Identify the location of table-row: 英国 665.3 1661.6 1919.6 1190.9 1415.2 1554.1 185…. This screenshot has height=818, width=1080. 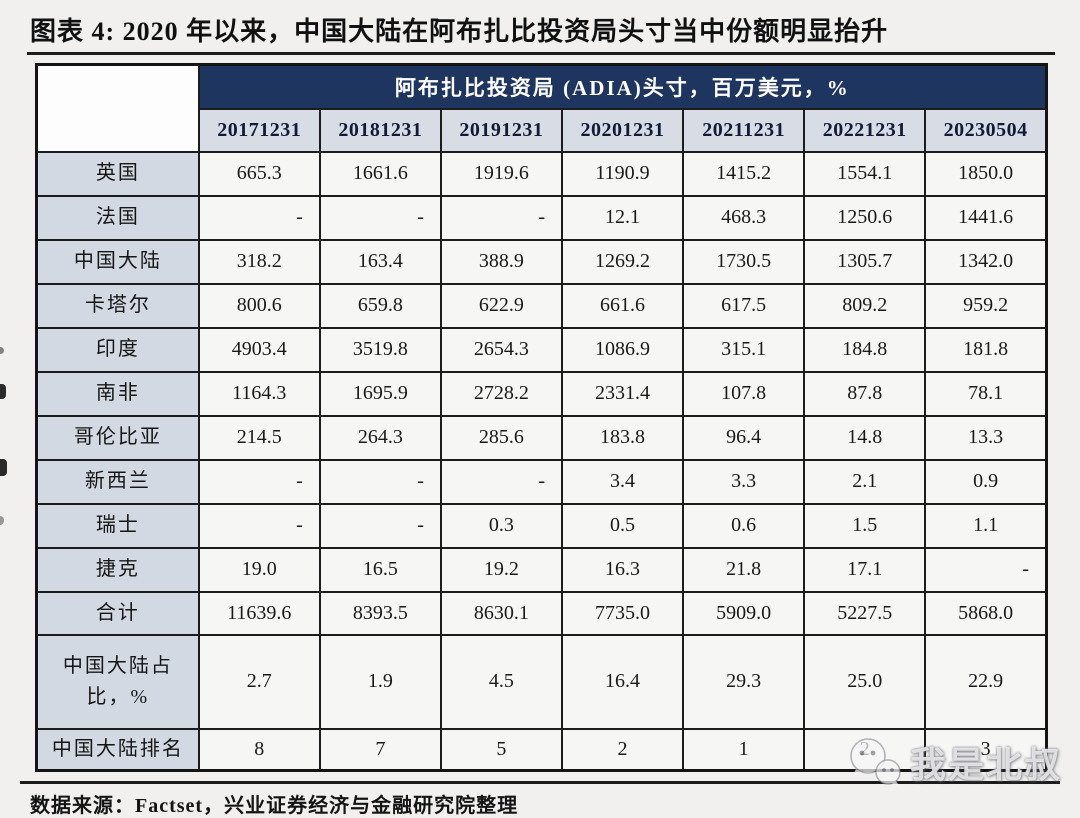
(541, 173).